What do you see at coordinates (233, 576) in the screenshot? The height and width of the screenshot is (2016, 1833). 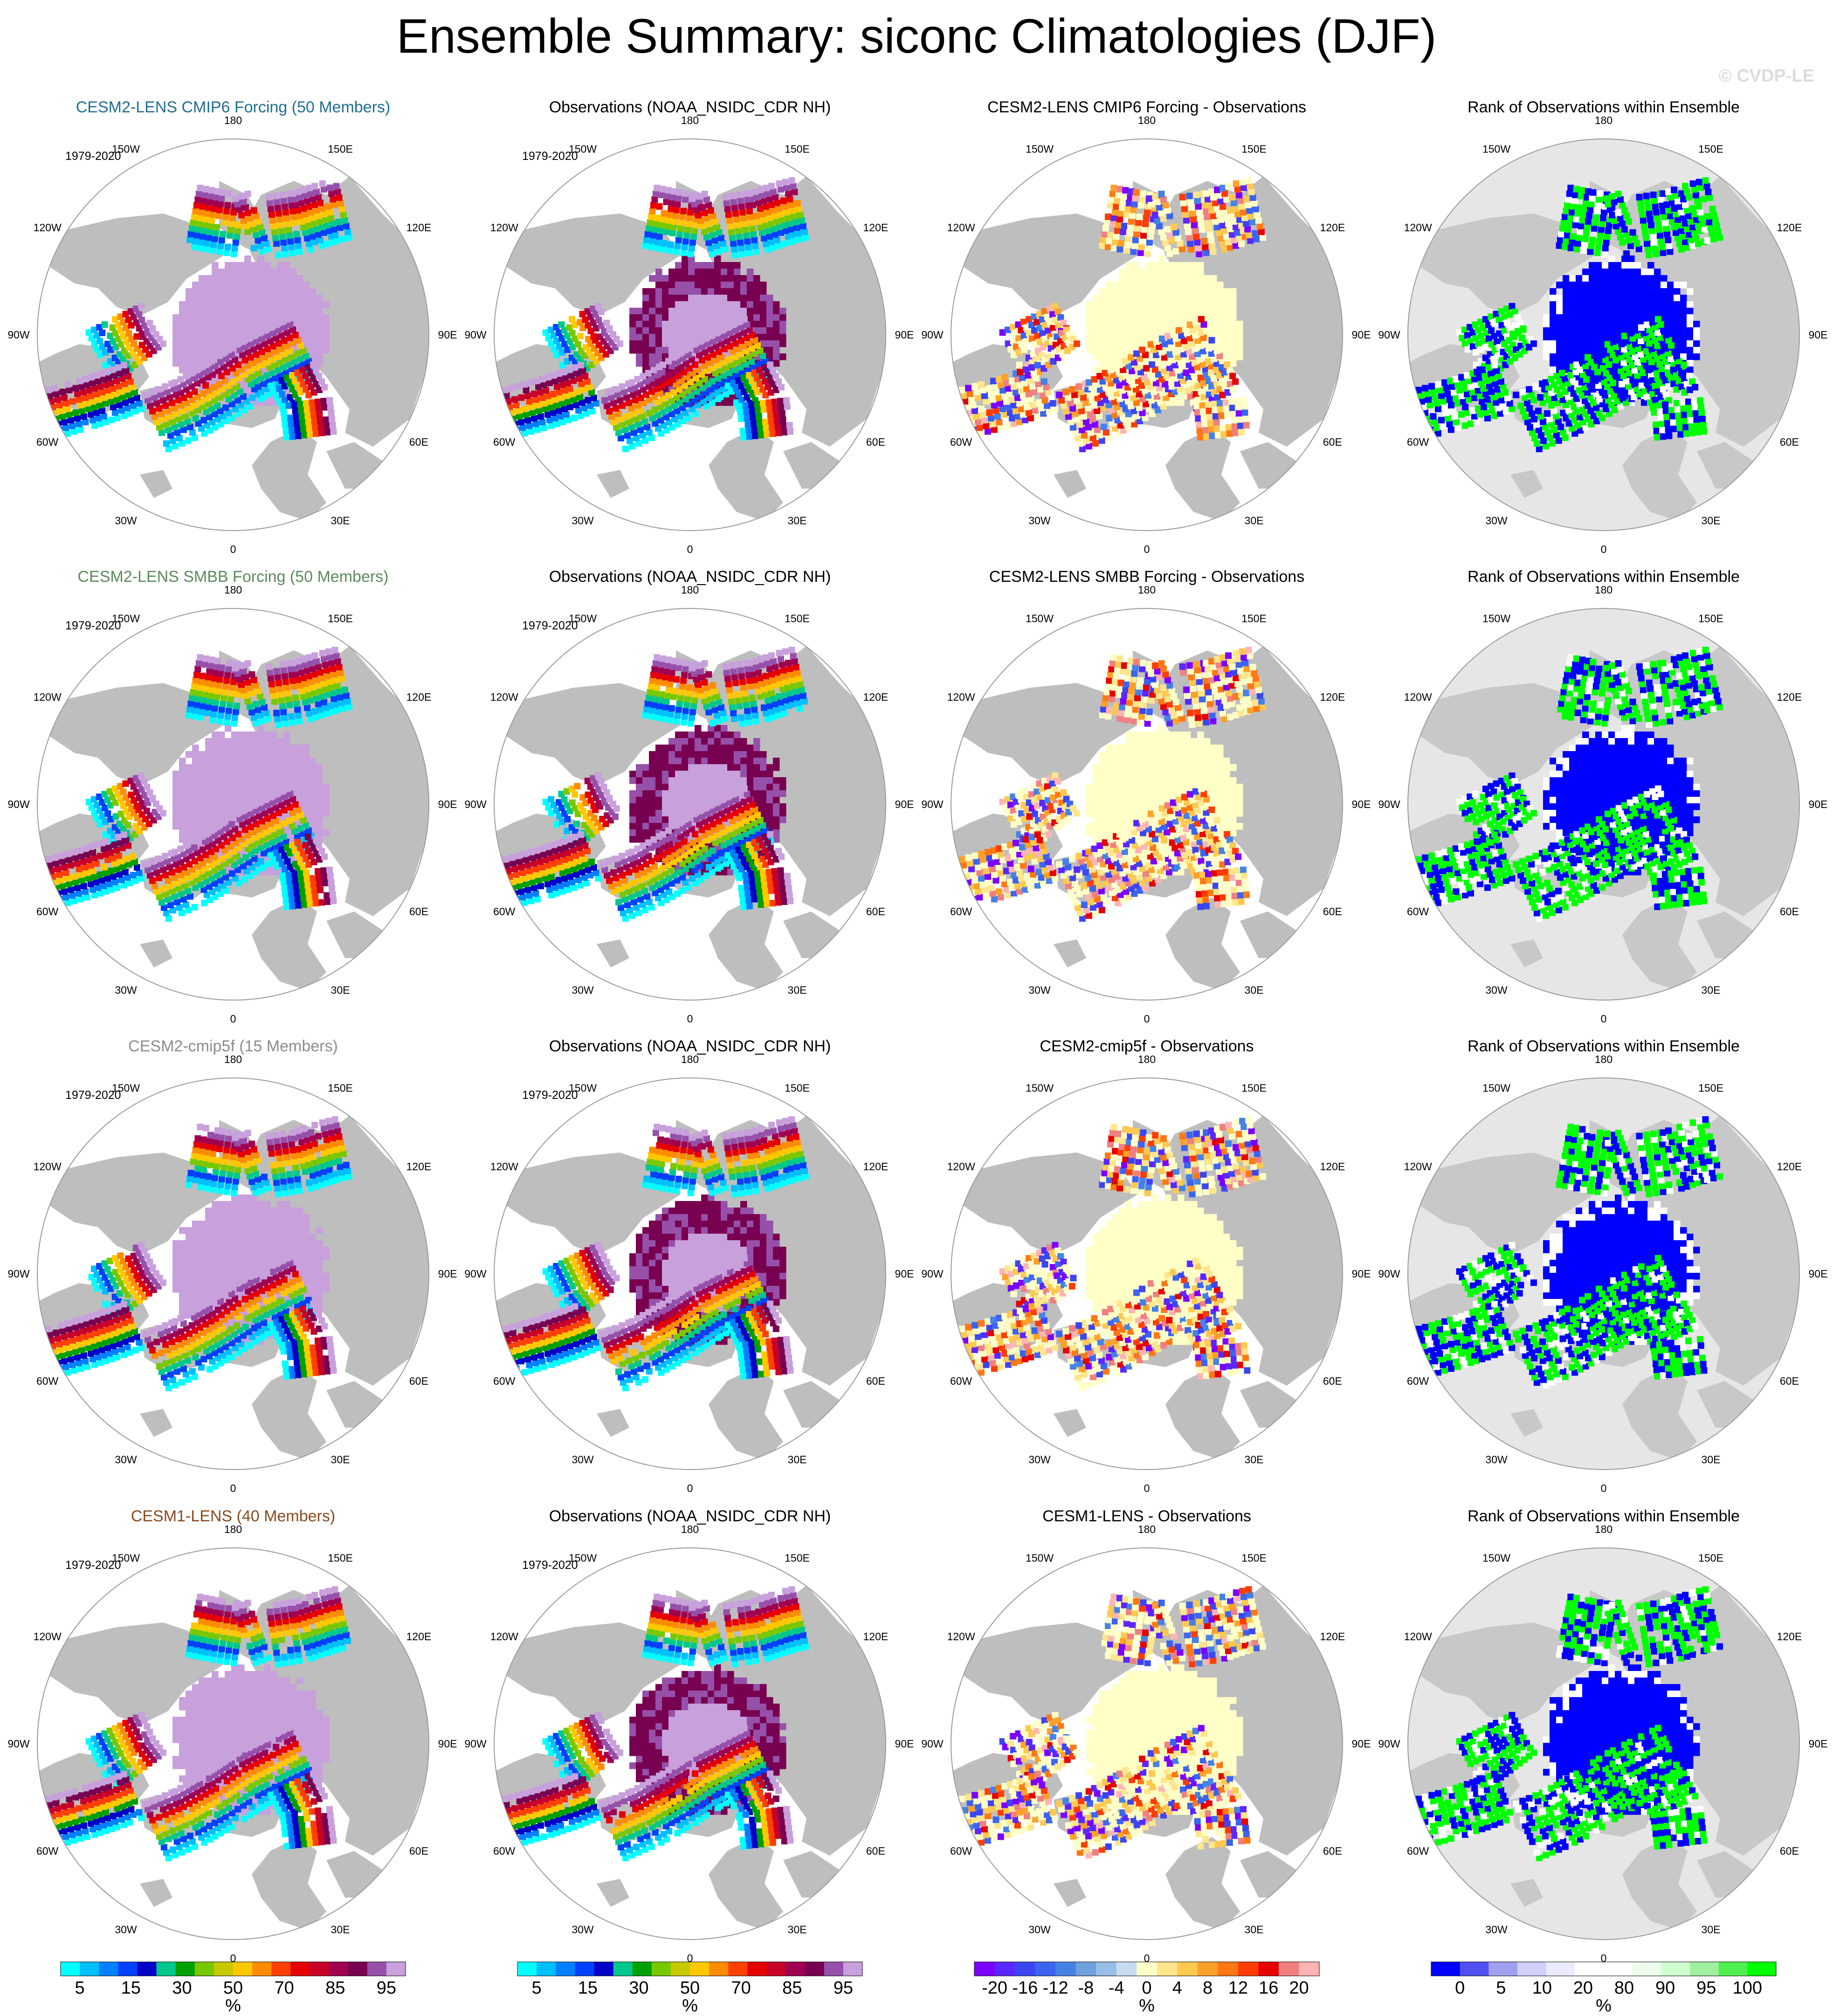 I see `panel-title-ensemble: CESM2-LENS SMBB Forcing (50 Members)` at bounding box center [233, 576].